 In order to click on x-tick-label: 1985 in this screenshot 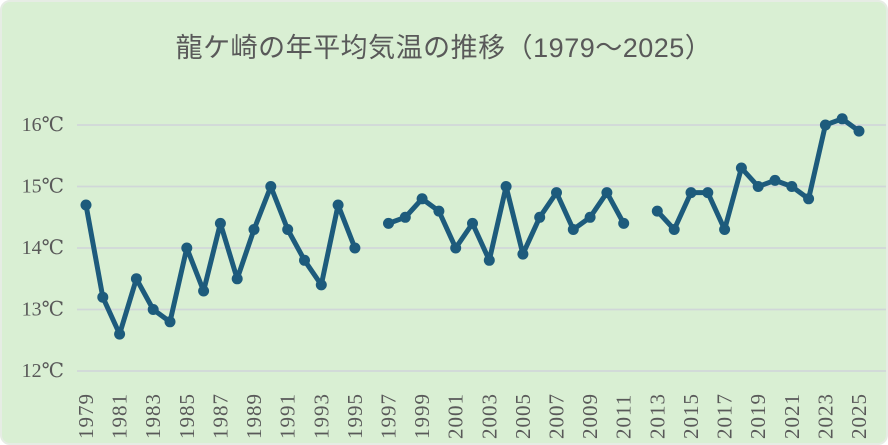, I will do `click(187, 416)`.